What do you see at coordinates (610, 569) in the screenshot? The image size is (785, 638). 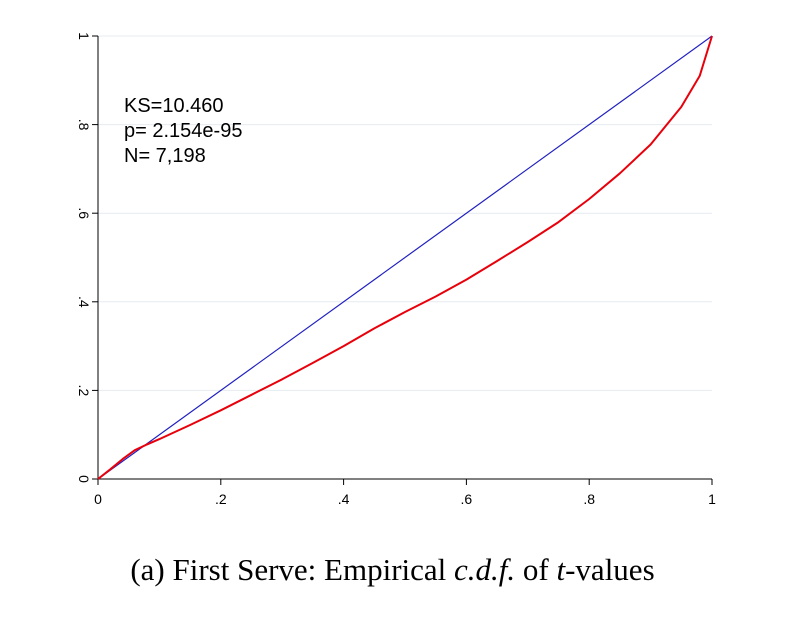 I see `caption-tail: -values` at bounding box center [610, 569].